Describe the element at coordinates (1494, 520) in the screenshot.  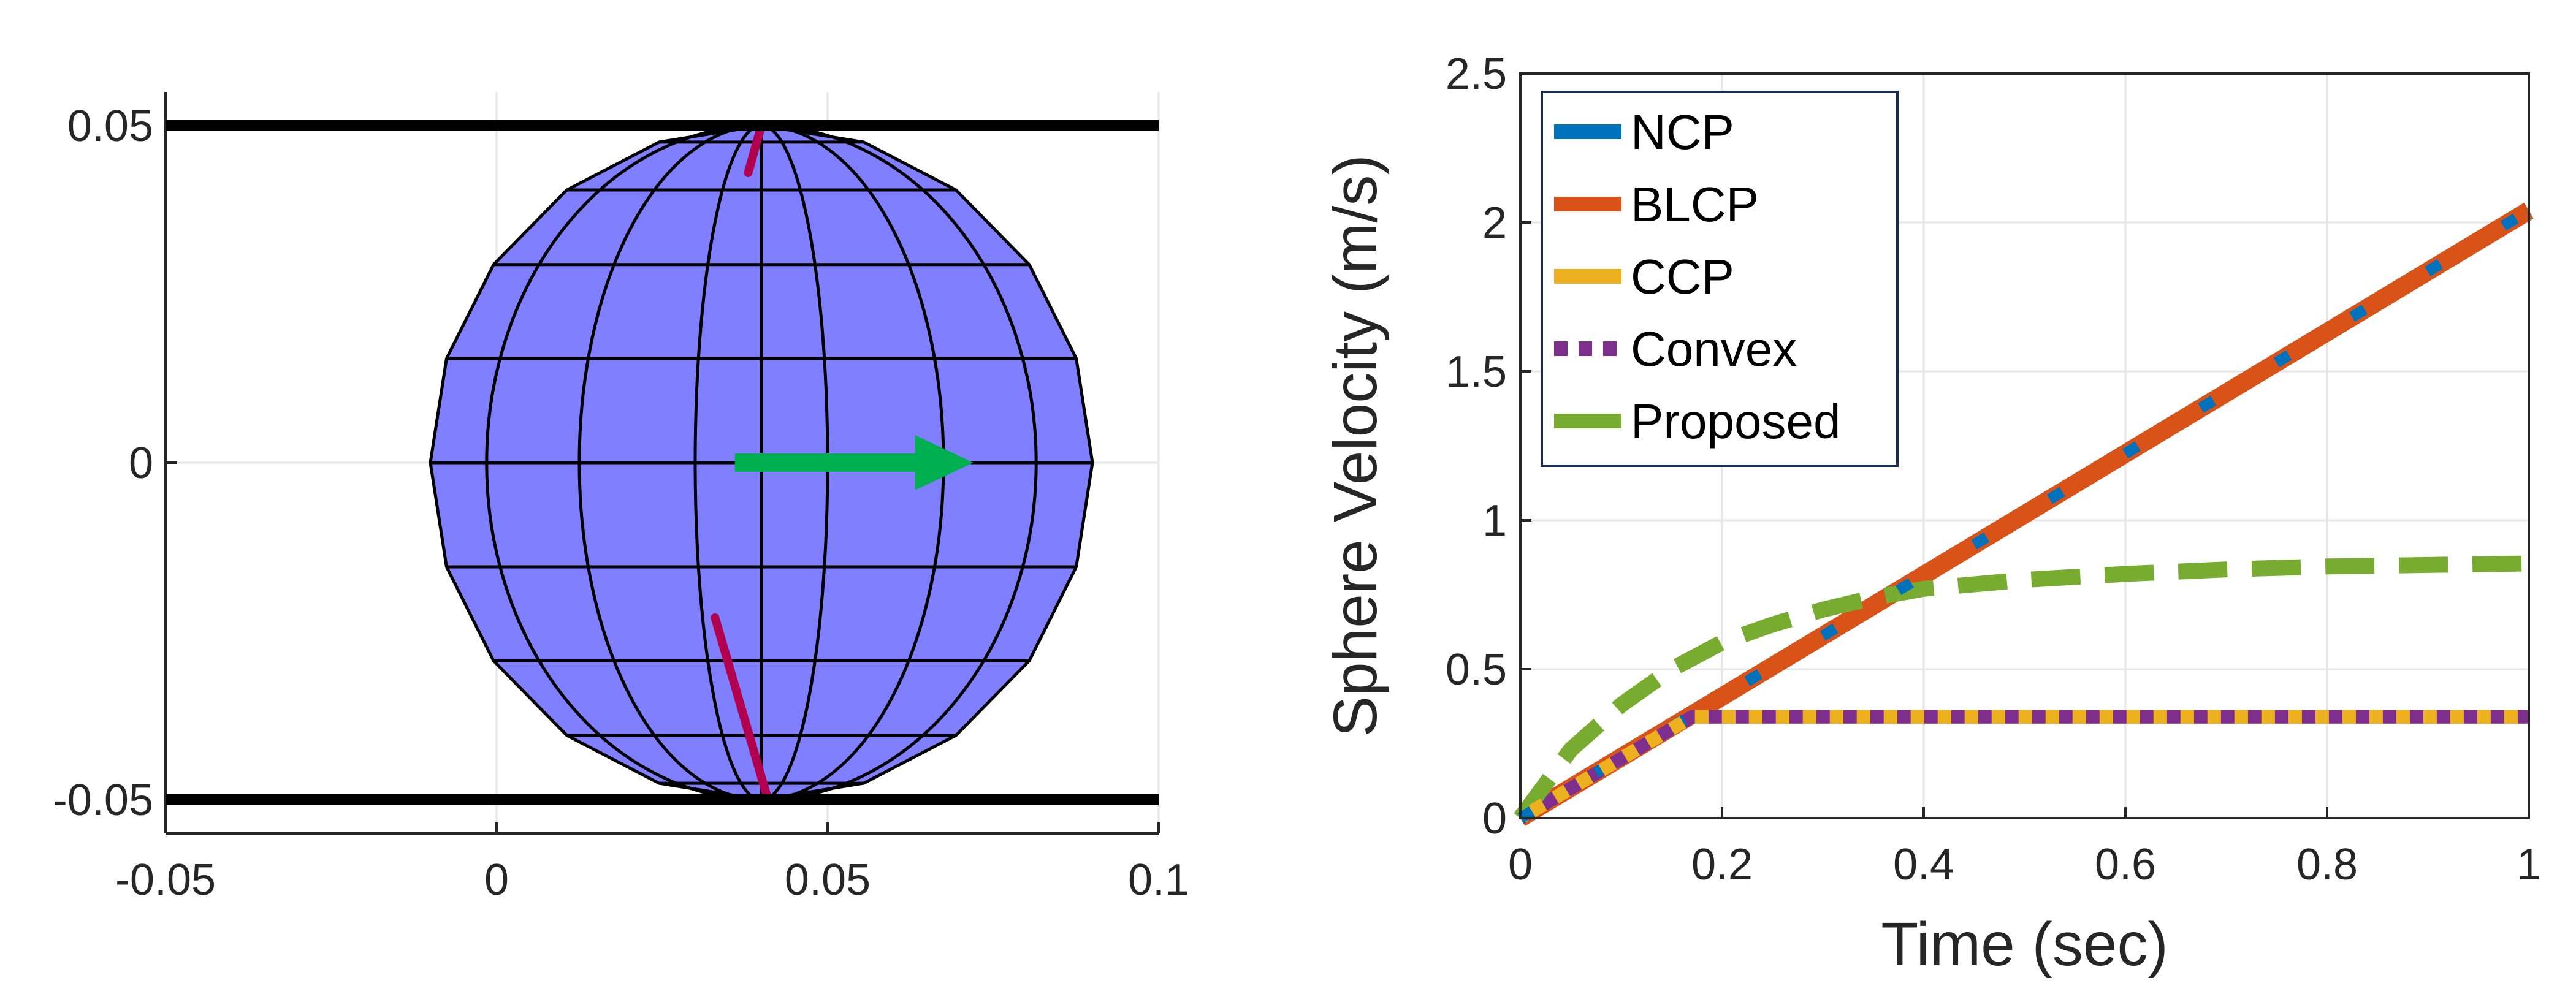
I see `y-tick-label: 1` at that location.